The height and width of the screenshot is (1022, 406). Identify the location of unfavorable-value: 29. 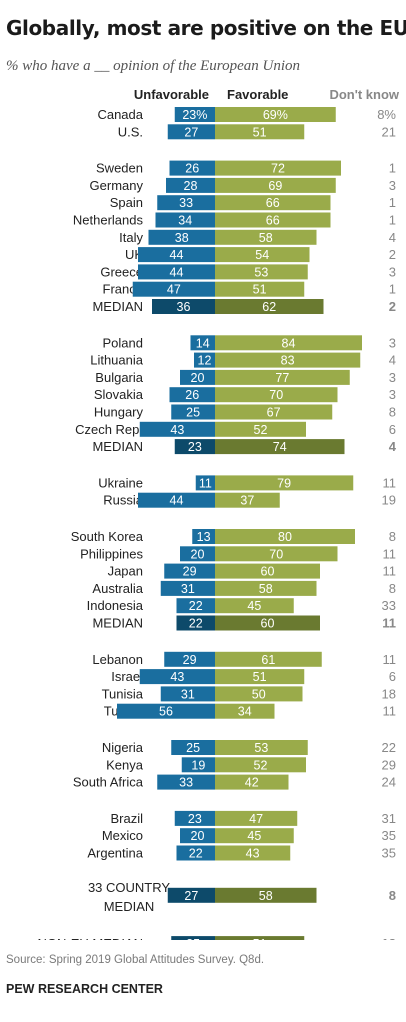
(190, 660).